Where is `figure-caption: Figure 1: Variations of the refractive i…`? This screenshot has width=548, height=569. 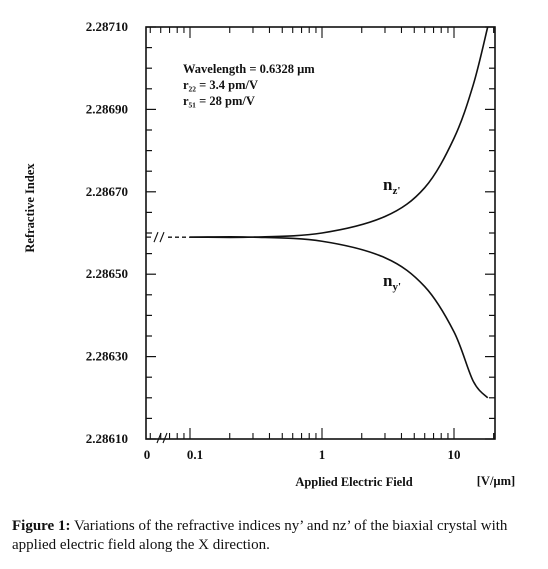
figure-caption: Figure 1: Variations of the refractive i… is located at coordinates (276, 536).